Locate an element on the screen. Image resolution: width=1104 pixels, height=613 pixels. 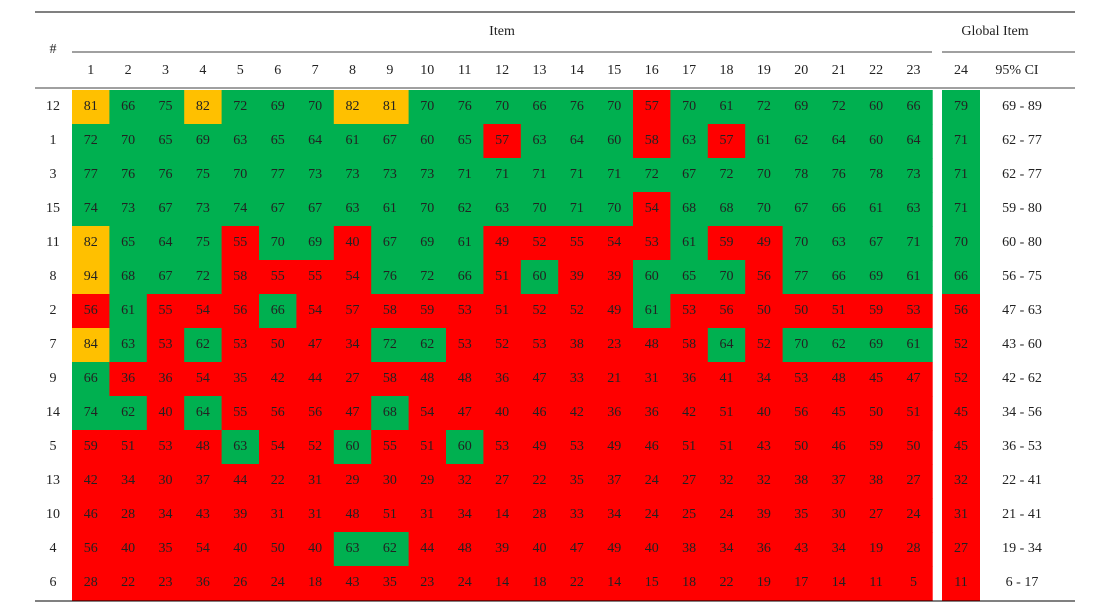
cell-value: 14 is located at coordinates (839, 582).